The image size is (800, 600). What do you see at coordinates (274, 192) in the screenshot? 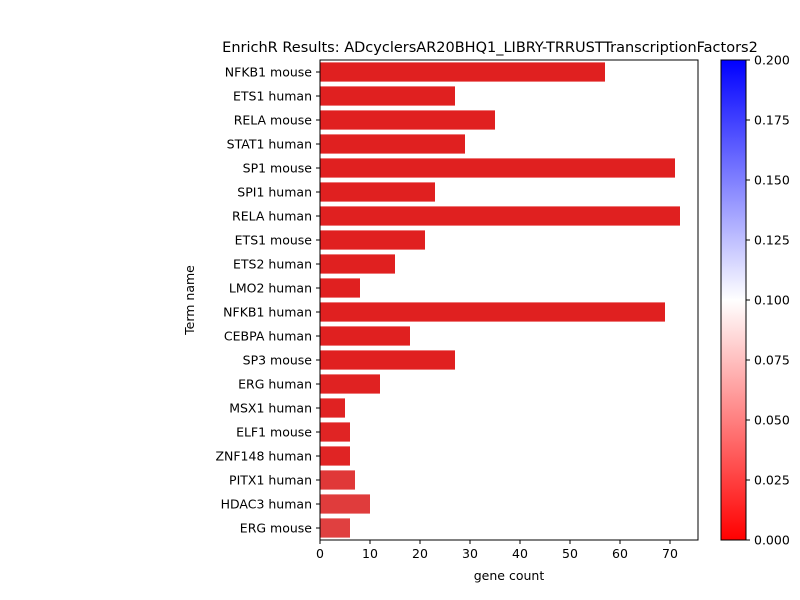
I see `y-tick-label: SPI1 human` at bounding box center [274, 192].